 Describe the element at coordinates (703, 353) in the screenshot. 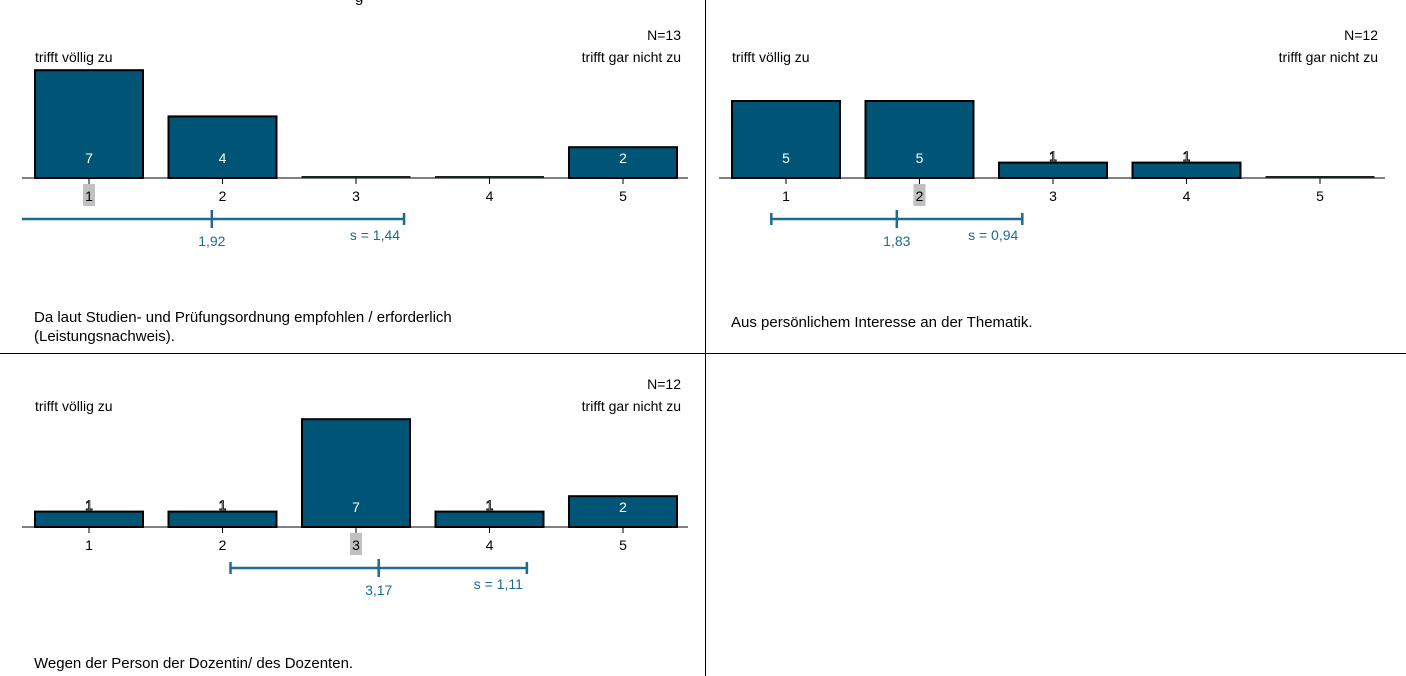

I see `grid-horizontal-divider` at that location.